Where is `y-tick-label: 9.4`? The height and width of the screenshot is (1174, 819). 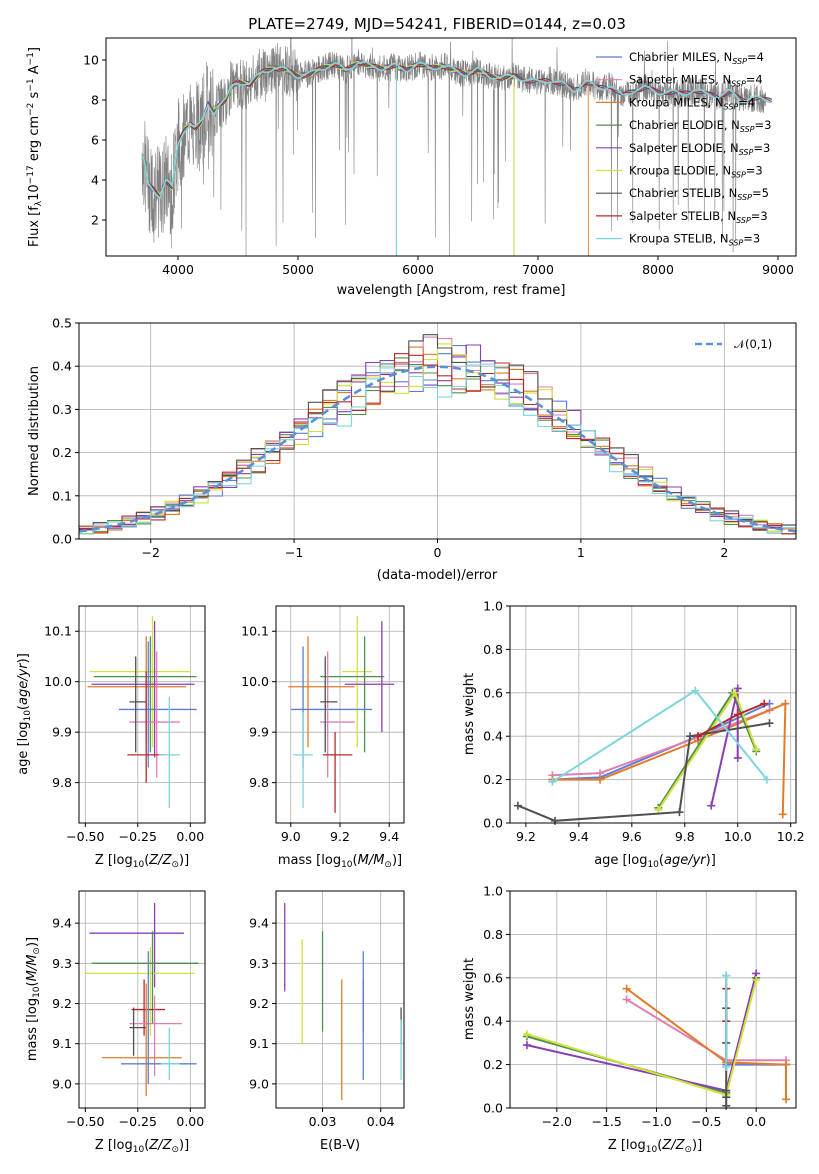
y-tick-label: 9.4 is located at coordinates (259, 923).